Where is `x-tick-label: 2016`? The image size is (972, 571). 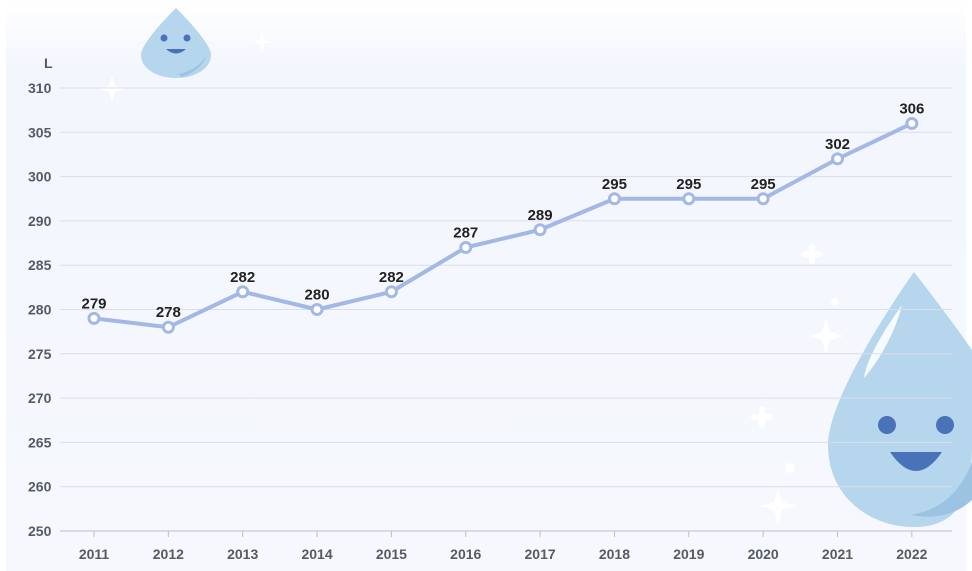
x-tick-label: 2016 is located at coordinates (465, 554).